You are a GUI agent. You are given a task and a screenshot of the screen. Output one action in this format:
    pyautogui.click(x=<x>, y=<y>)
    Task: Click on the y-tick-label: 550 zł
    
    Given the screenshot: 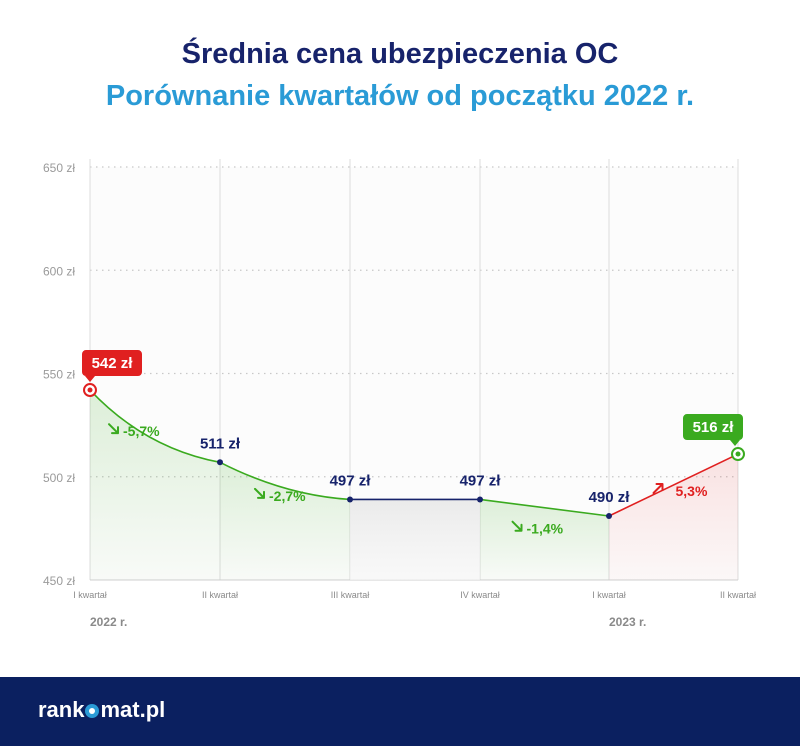 What is the action you would take?
    pyautogui.click(x=59, y=375)
    